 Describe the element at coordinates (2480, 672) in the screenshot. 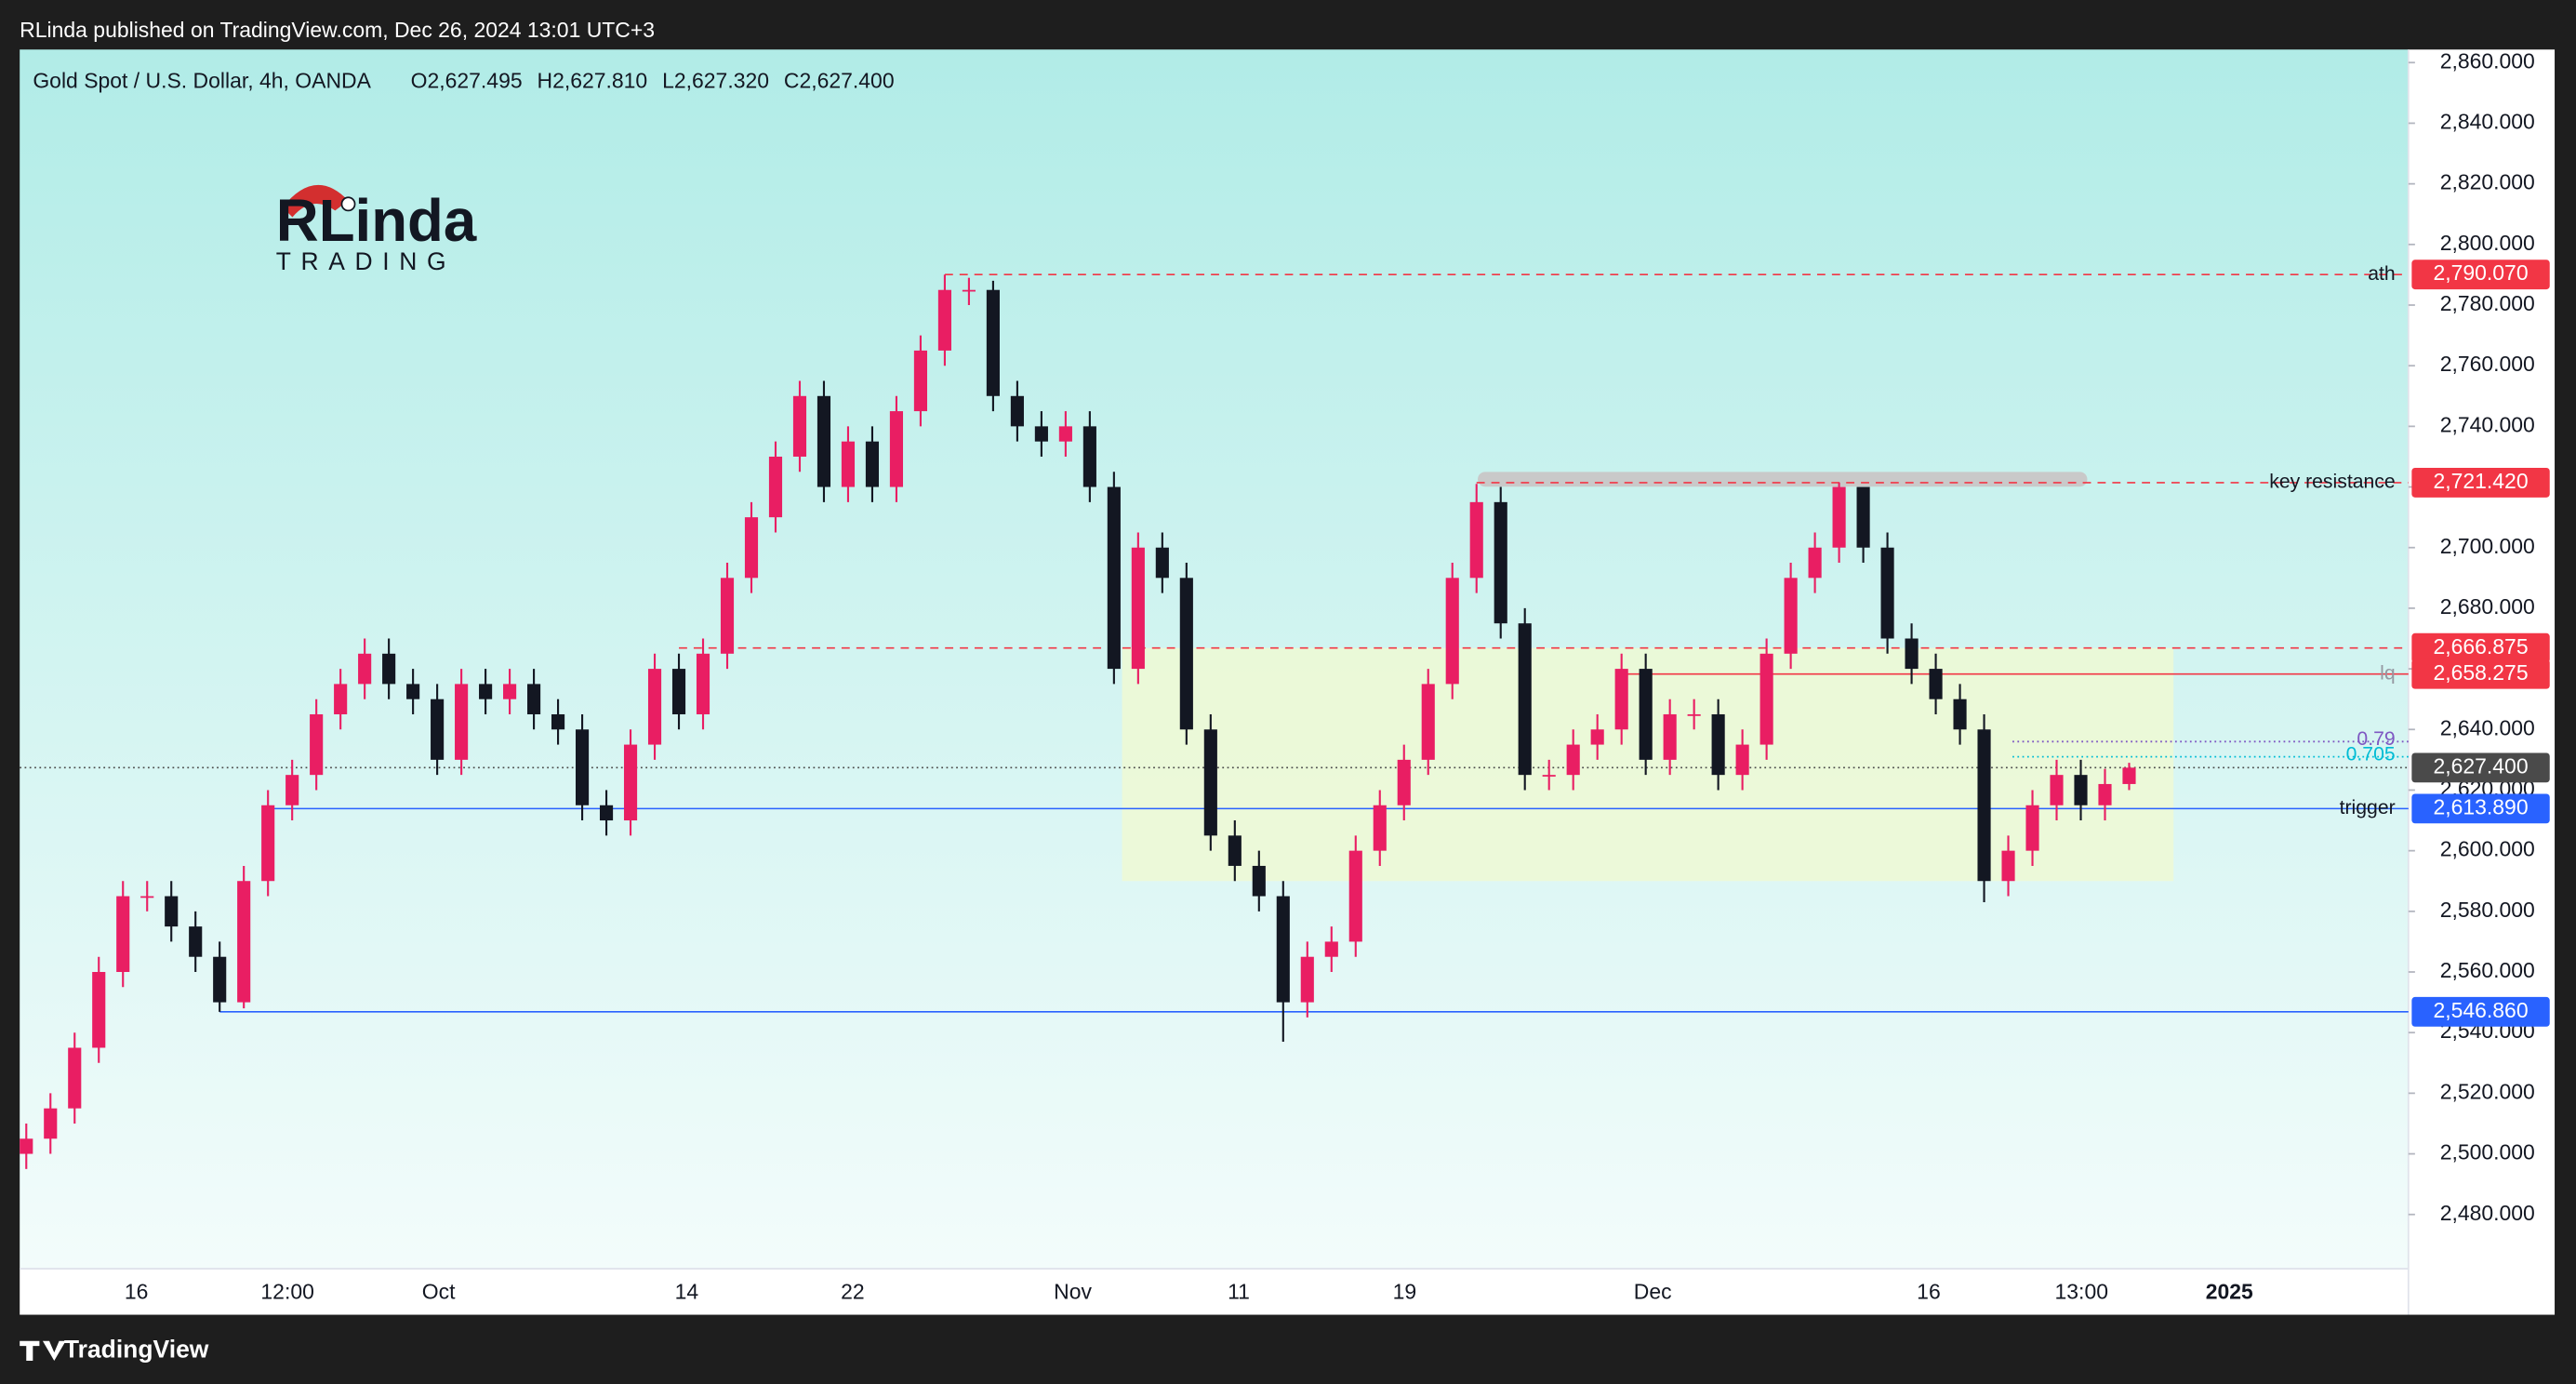

I see `price-tag-label: 2,658.275` at that location.